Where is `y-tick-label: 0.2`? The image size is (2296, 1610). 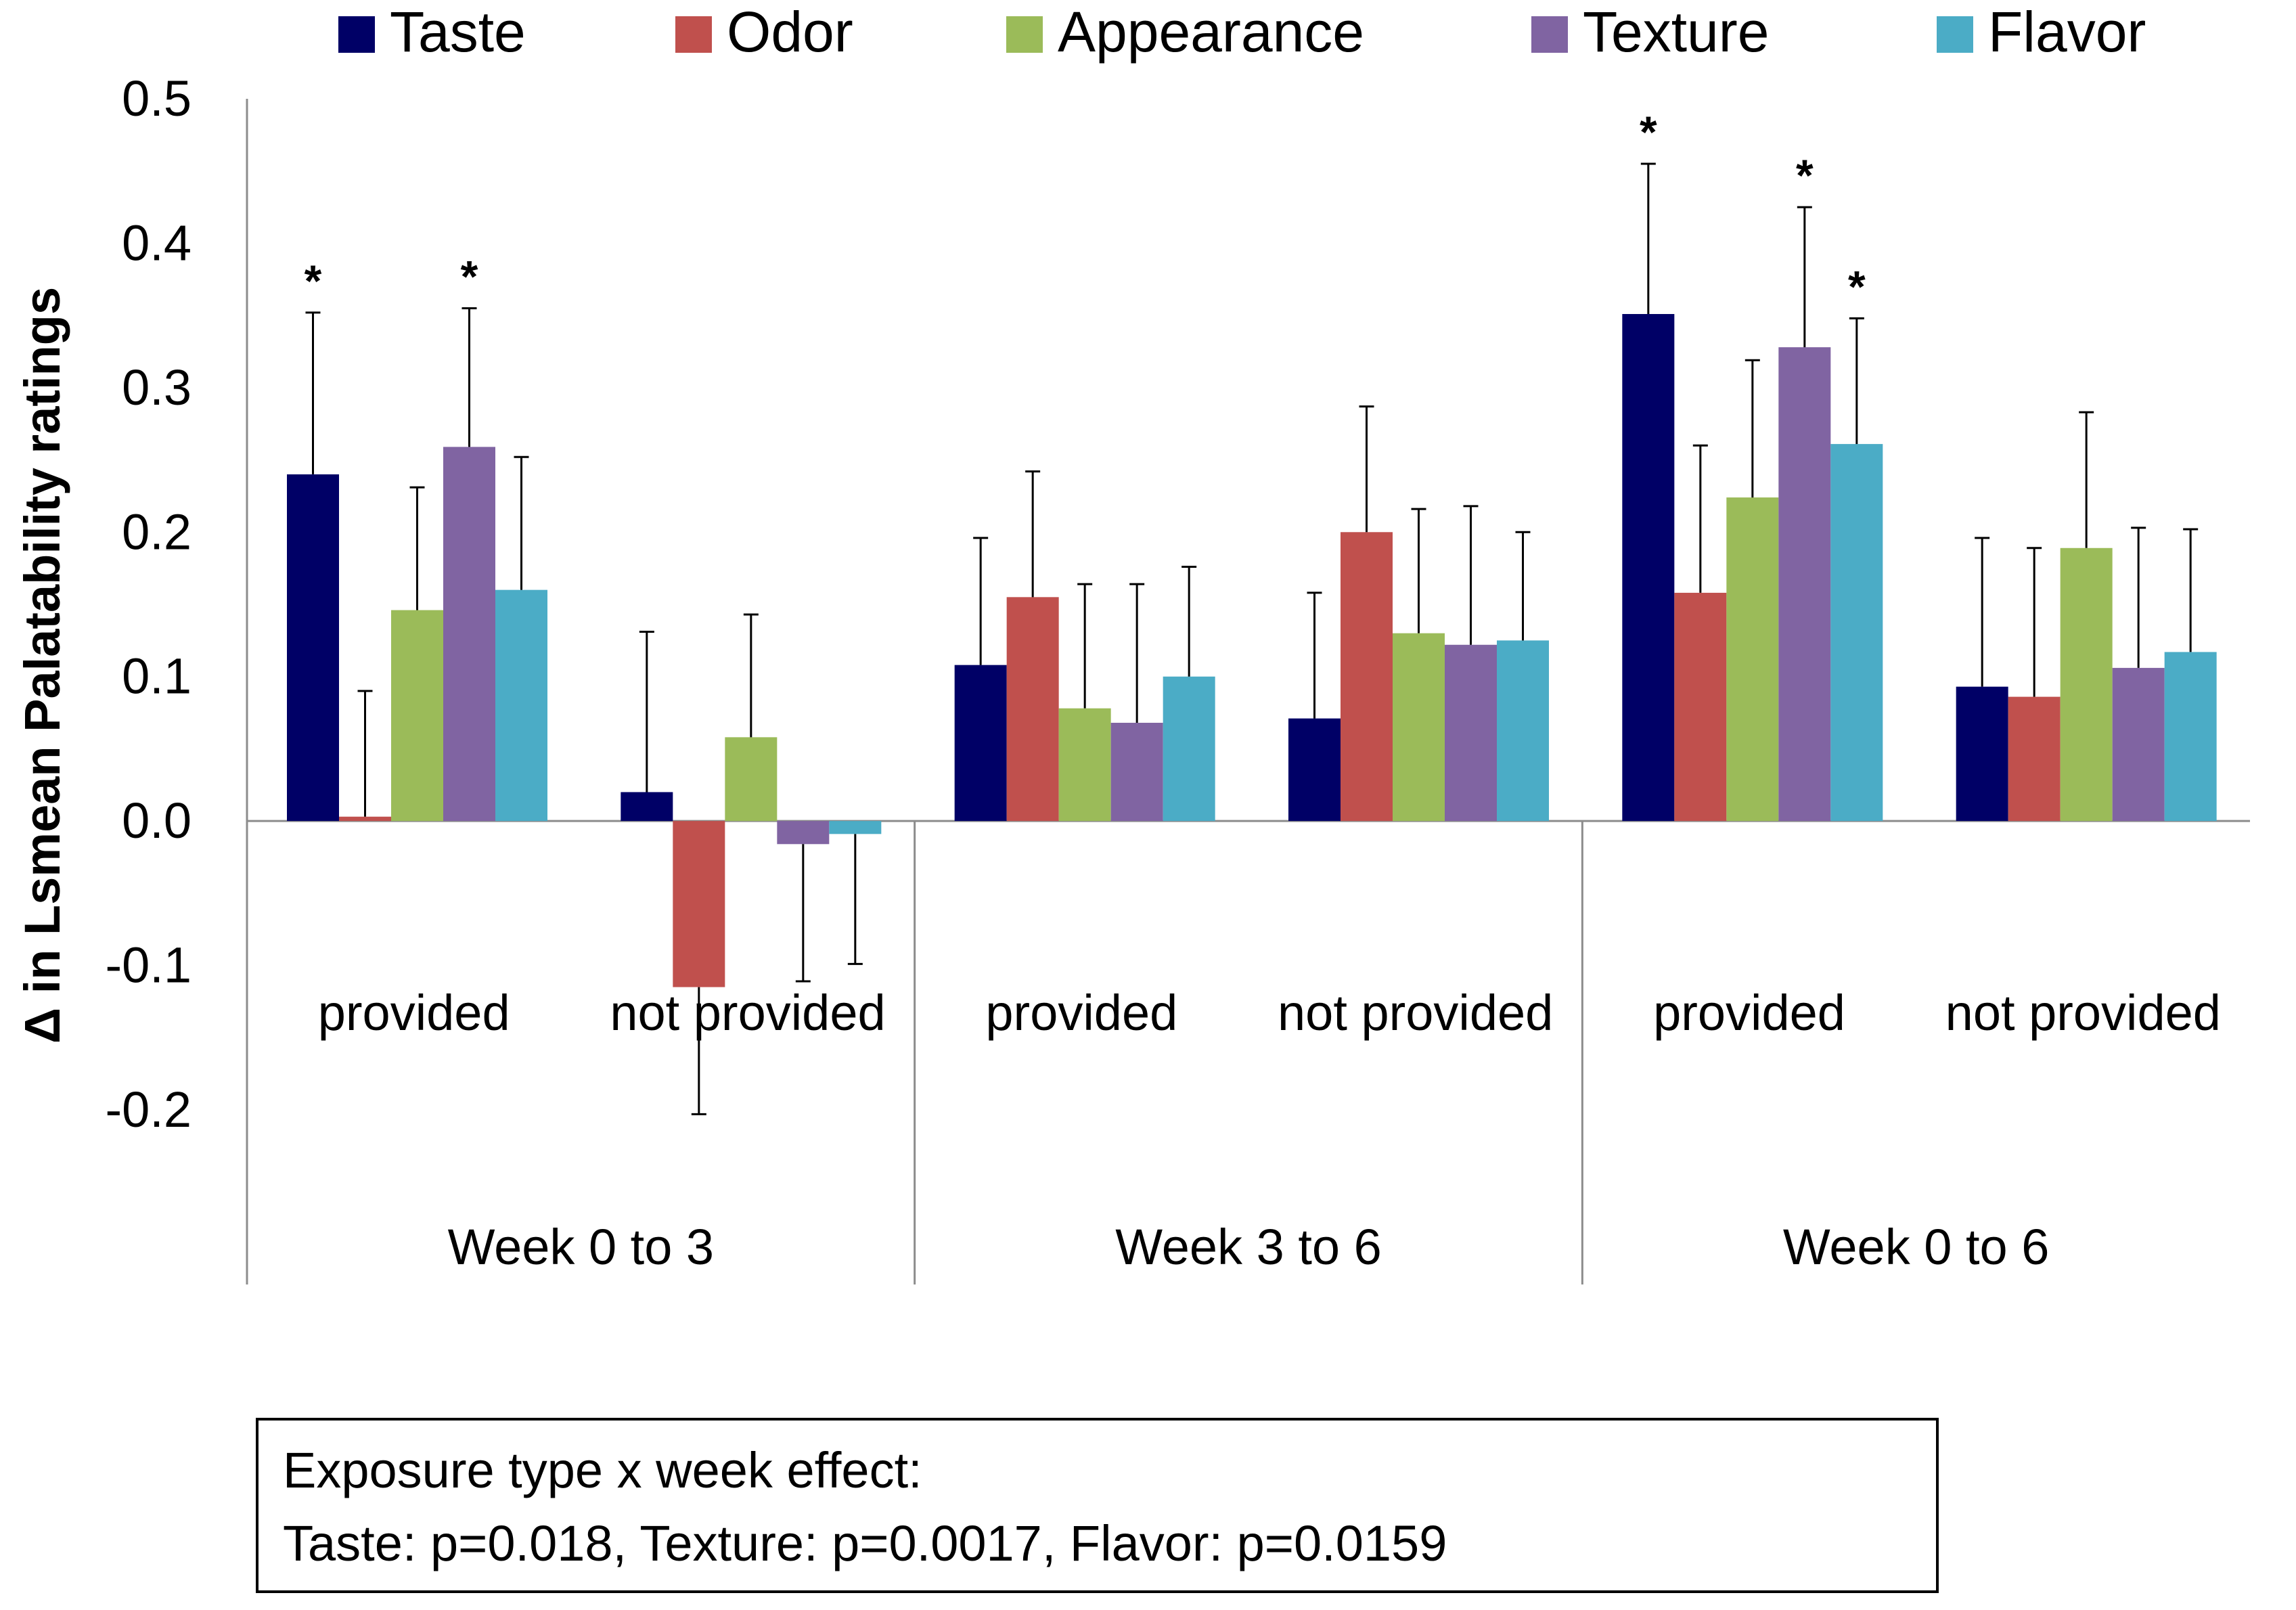
y-tick-label: 0.2 is located at coordinates (157, 532).